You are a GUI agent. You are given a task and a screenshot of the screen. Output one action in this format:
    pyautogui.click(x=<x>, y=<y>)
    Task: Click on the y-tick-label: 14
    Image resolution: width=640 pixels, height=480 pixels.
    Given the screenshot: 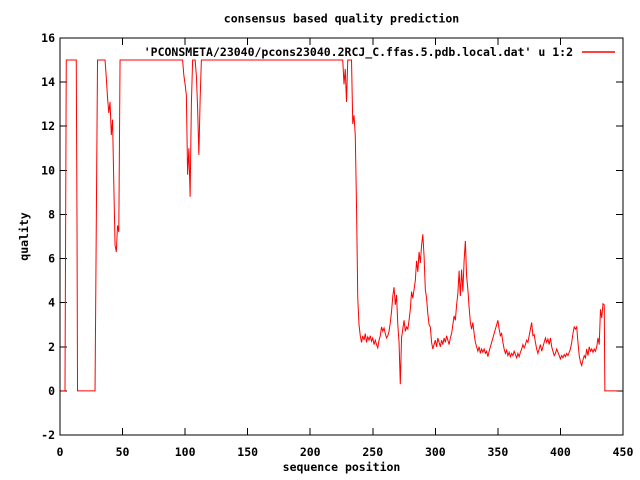 What is the action you would take?
    pyautogui.click(x=48, y=82)
    